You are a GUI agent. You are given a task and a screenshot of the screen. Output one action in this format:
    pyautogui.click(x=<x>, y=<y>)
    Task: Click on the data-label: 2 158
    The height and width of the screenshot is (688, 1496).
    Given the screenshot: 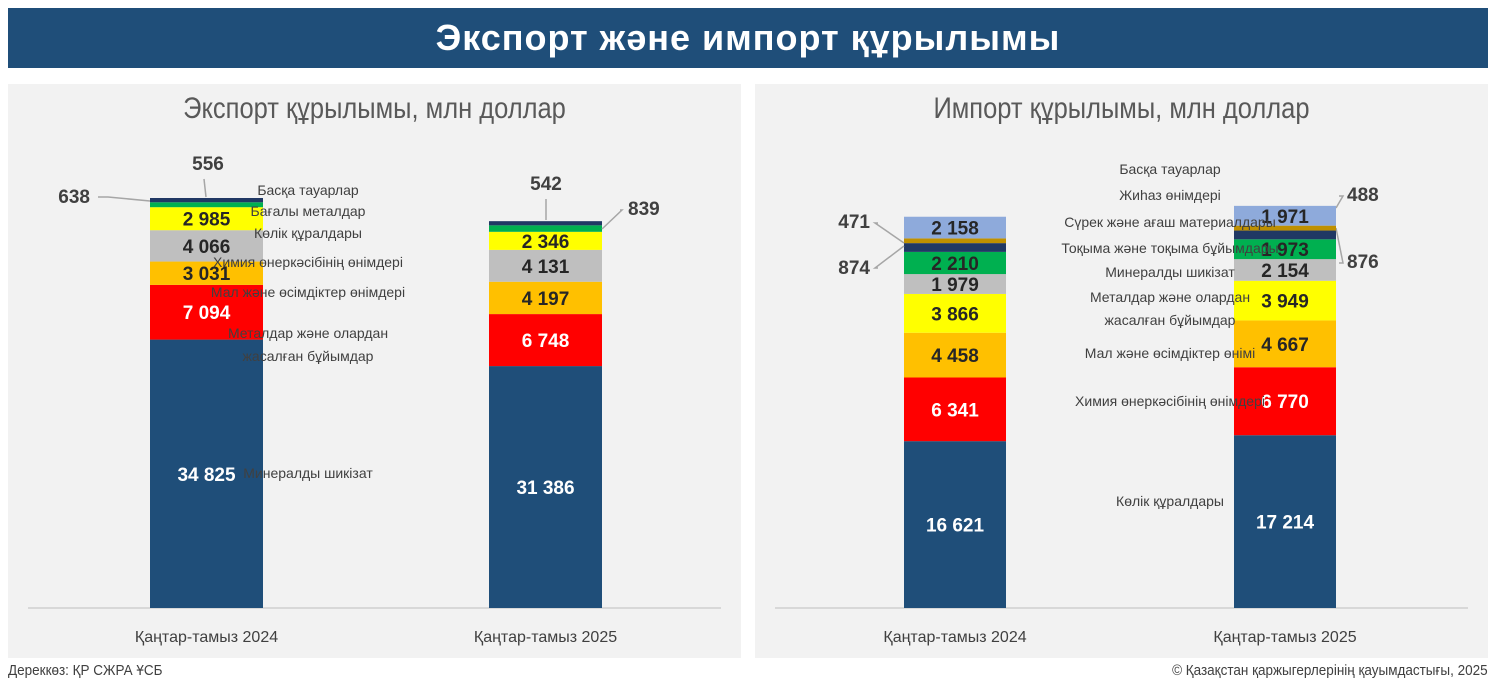 What is the action you would take?
    pyautogui.click(x=955, y=229)
    